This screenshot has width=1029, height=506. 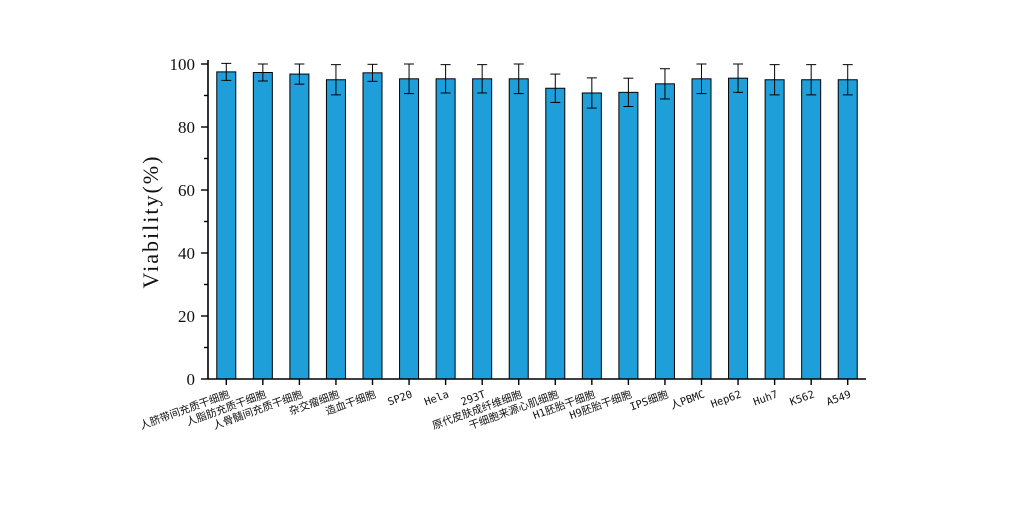 What do you see at coordinates (186, 253) in the screenshot?
I see `y-tick-label: 40` at bounding box center [186, 253].